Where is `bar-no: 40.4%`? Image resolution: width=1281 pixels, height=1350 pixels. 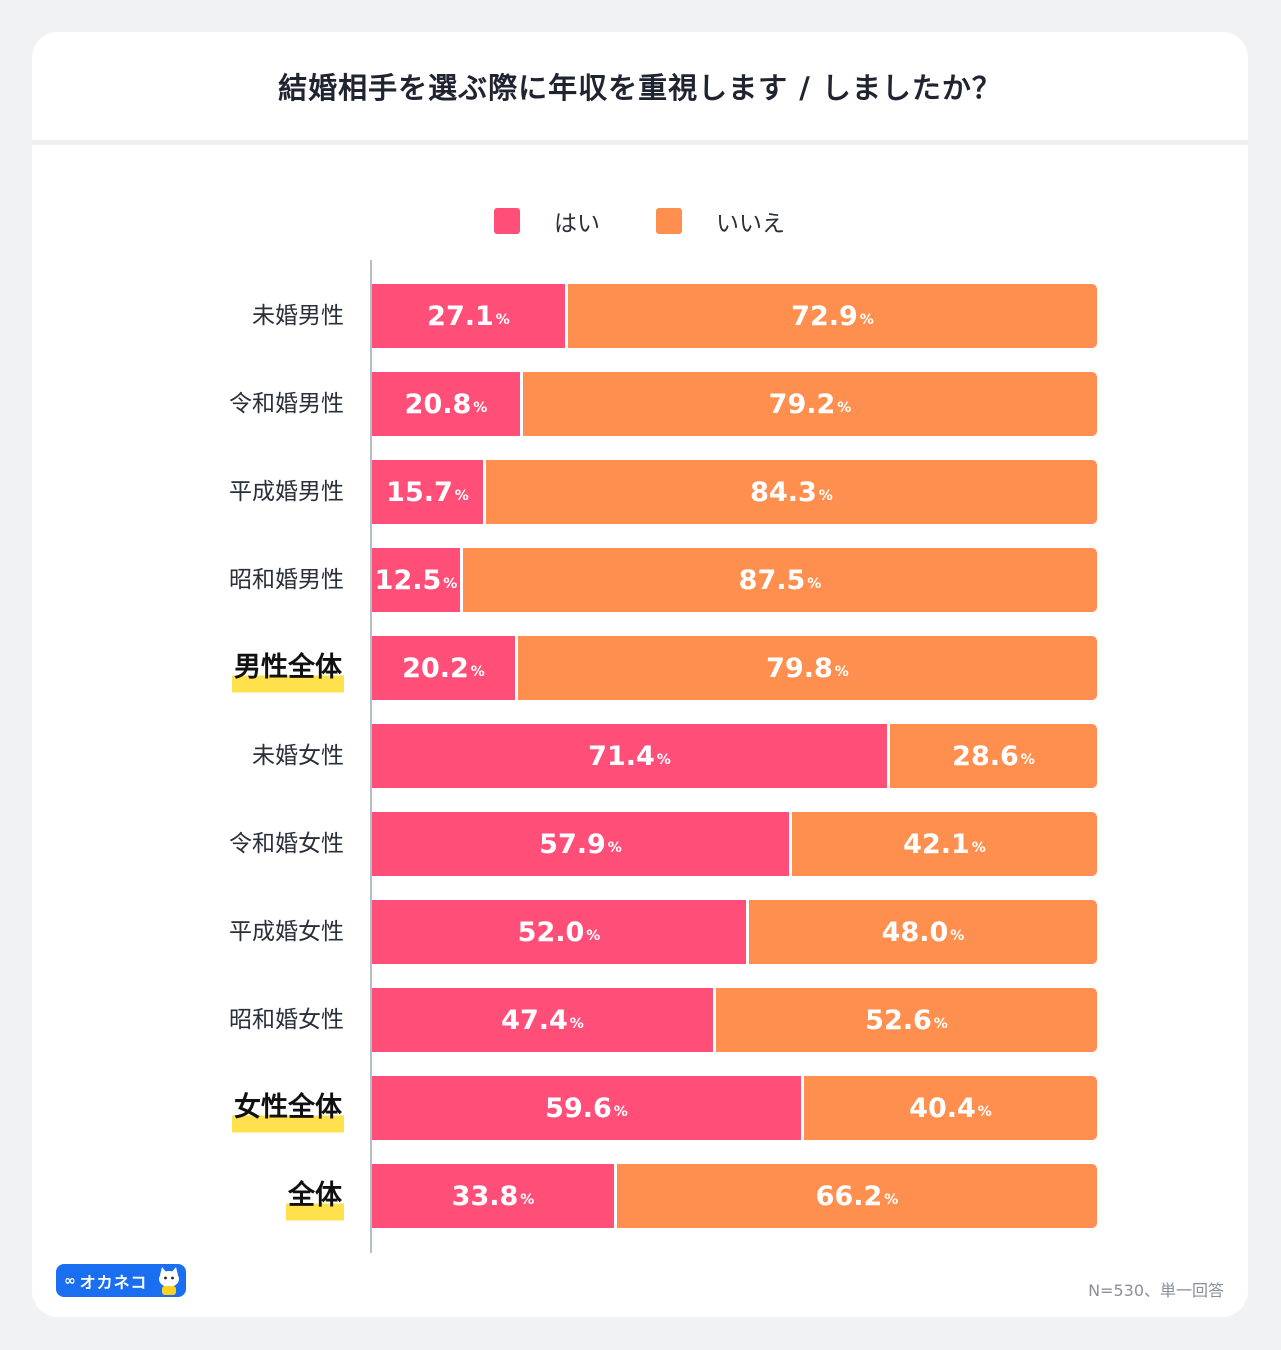 bar-no: 40.4% is located at coordinates (950, 1108).